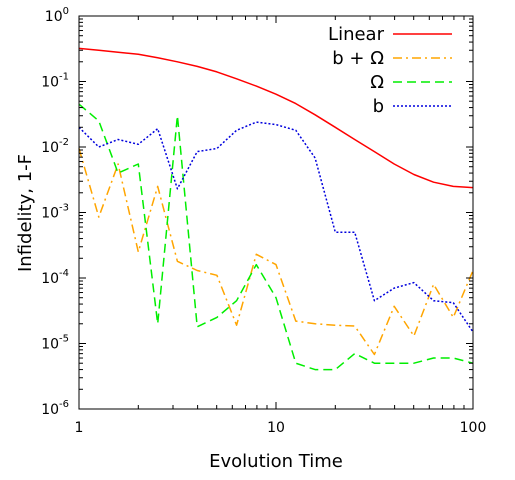 The image size is (515, 480). What do you see at coordinates (66, 11) in the screenshot?
I see `y-tick-exponent: 0` at bounding box center [66, 11].